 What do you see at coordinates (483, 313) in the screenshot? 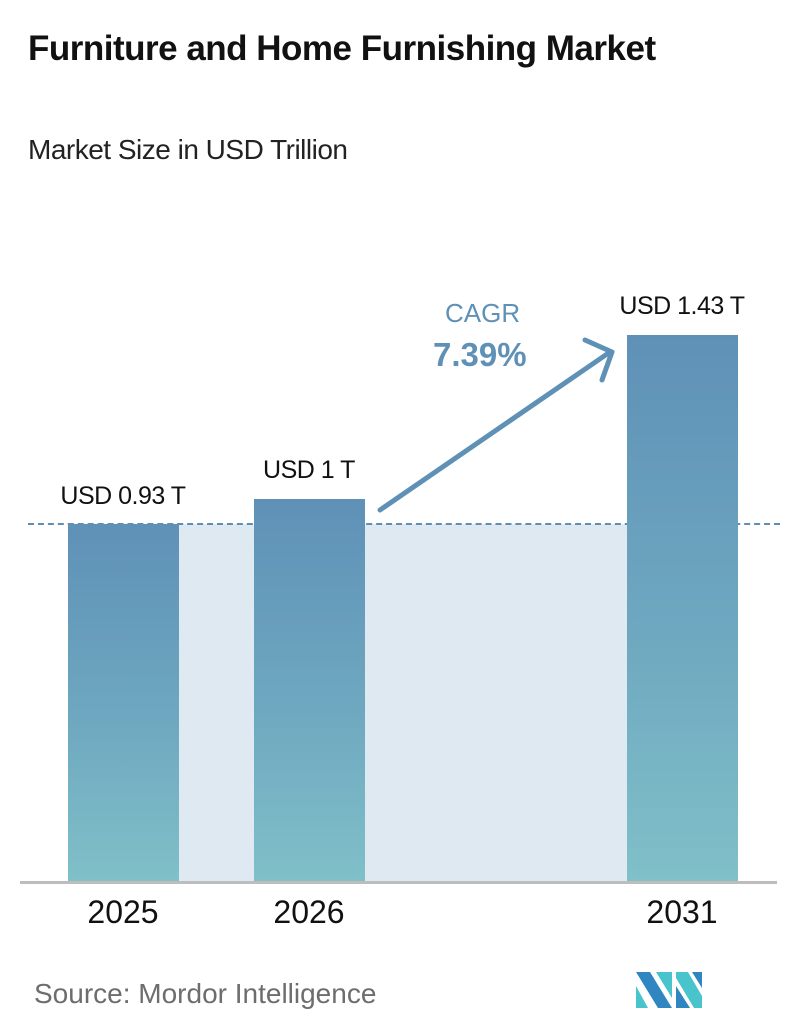
I see `cagr-label: CAGR` at bounding box center [483, 313].